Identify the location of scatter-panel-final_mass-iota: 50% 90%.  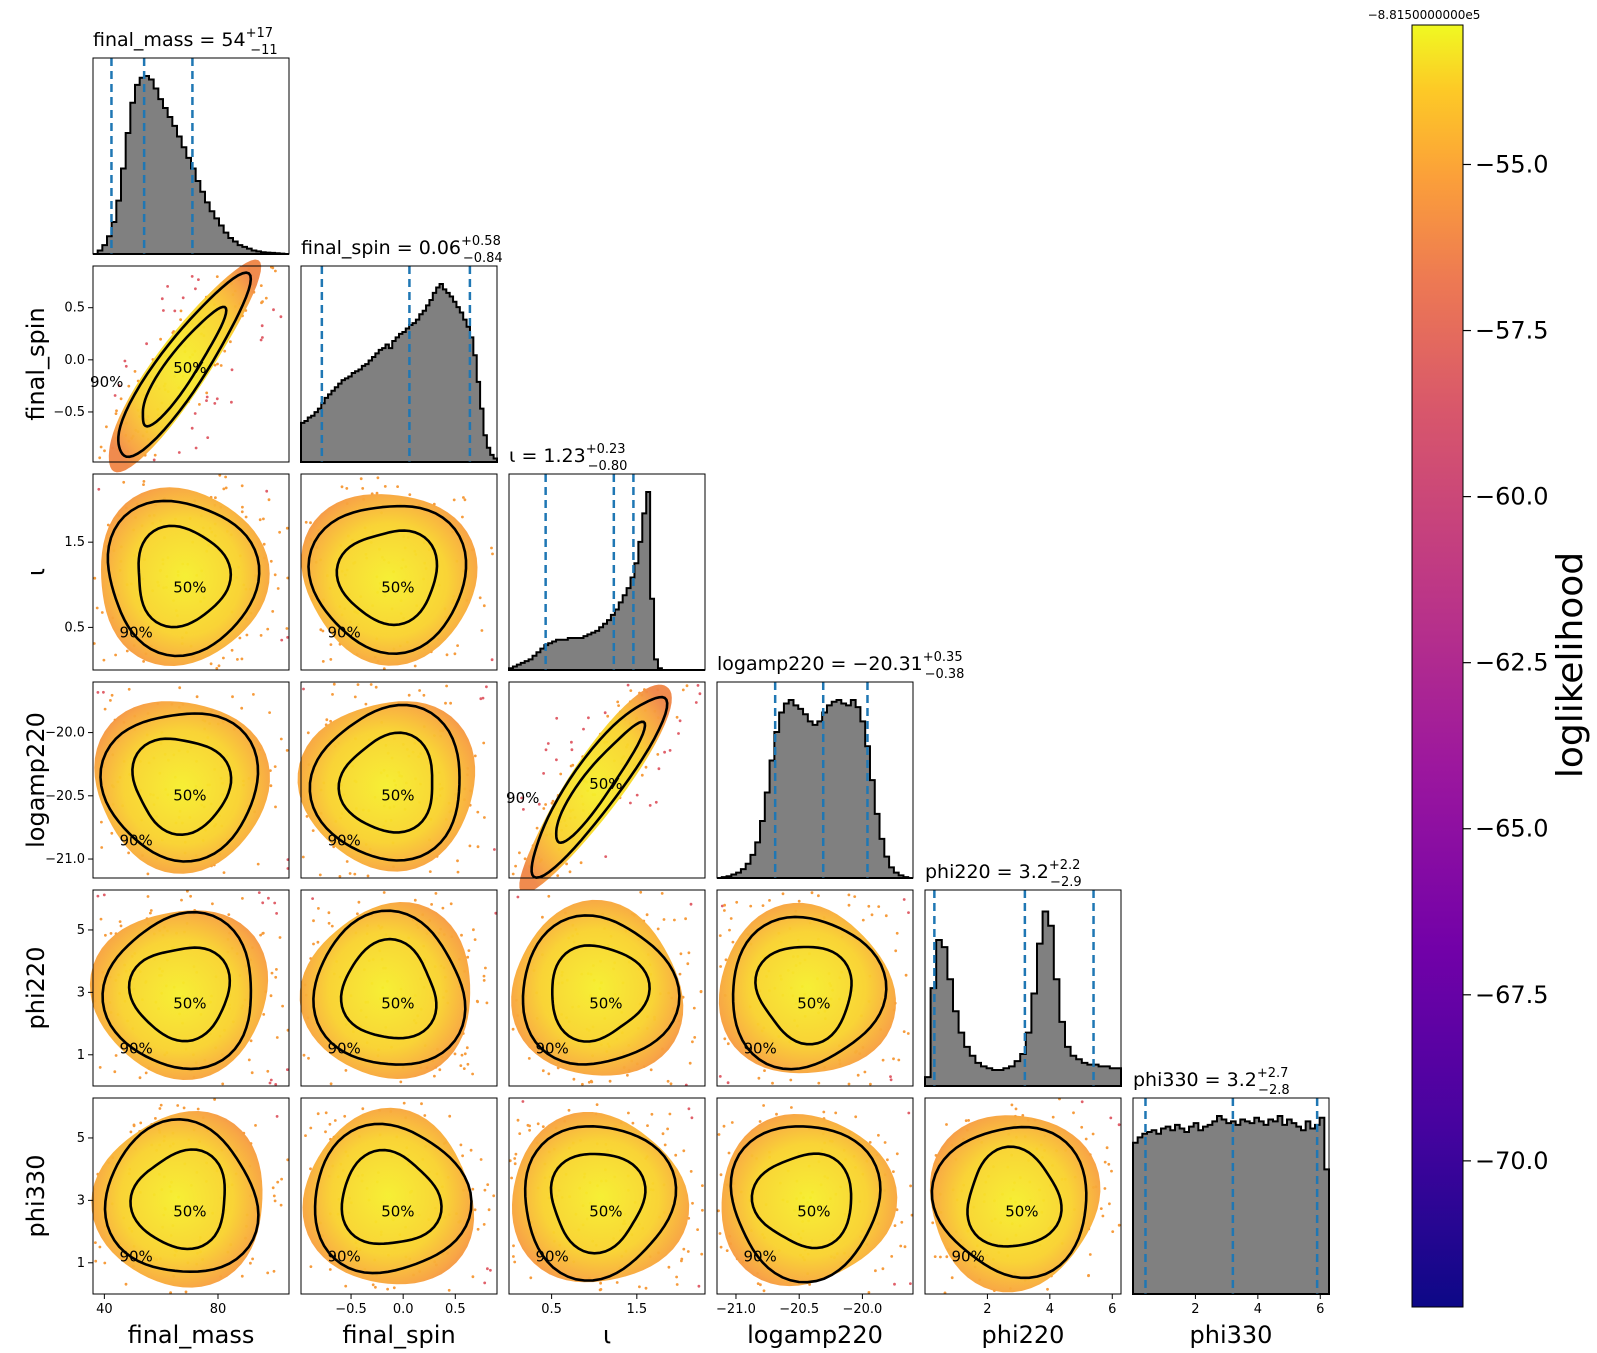
(191, 572).